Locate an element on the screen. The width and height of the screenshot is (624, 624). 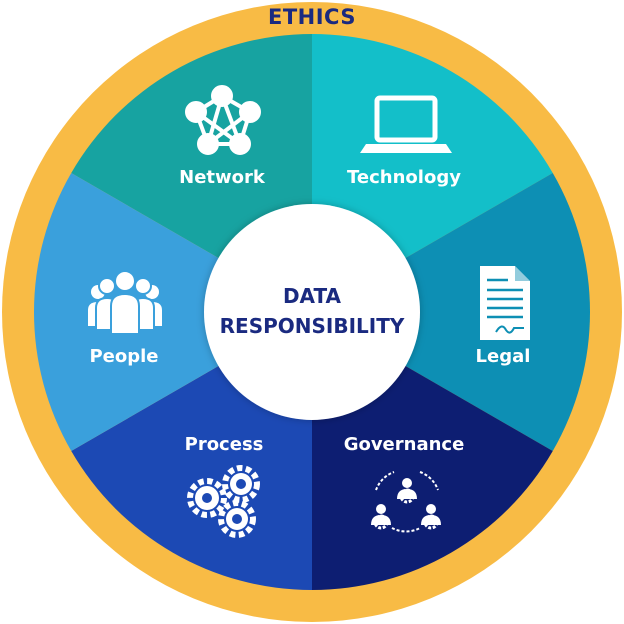
center-title-line2: RESPONSIBILITY is located at coordinates (312, 326).